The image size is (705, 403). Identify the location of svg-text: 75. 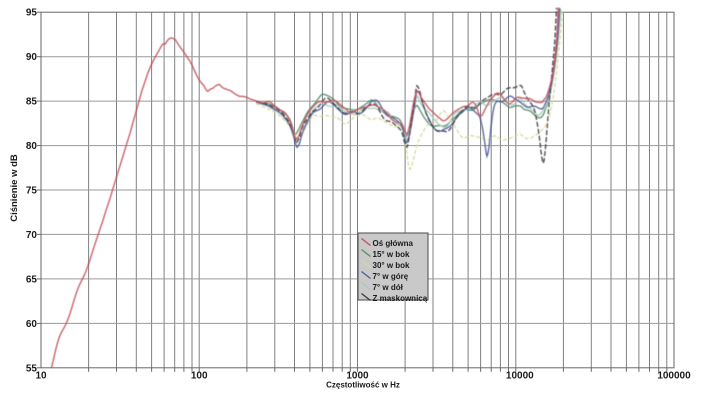
(32, 191).